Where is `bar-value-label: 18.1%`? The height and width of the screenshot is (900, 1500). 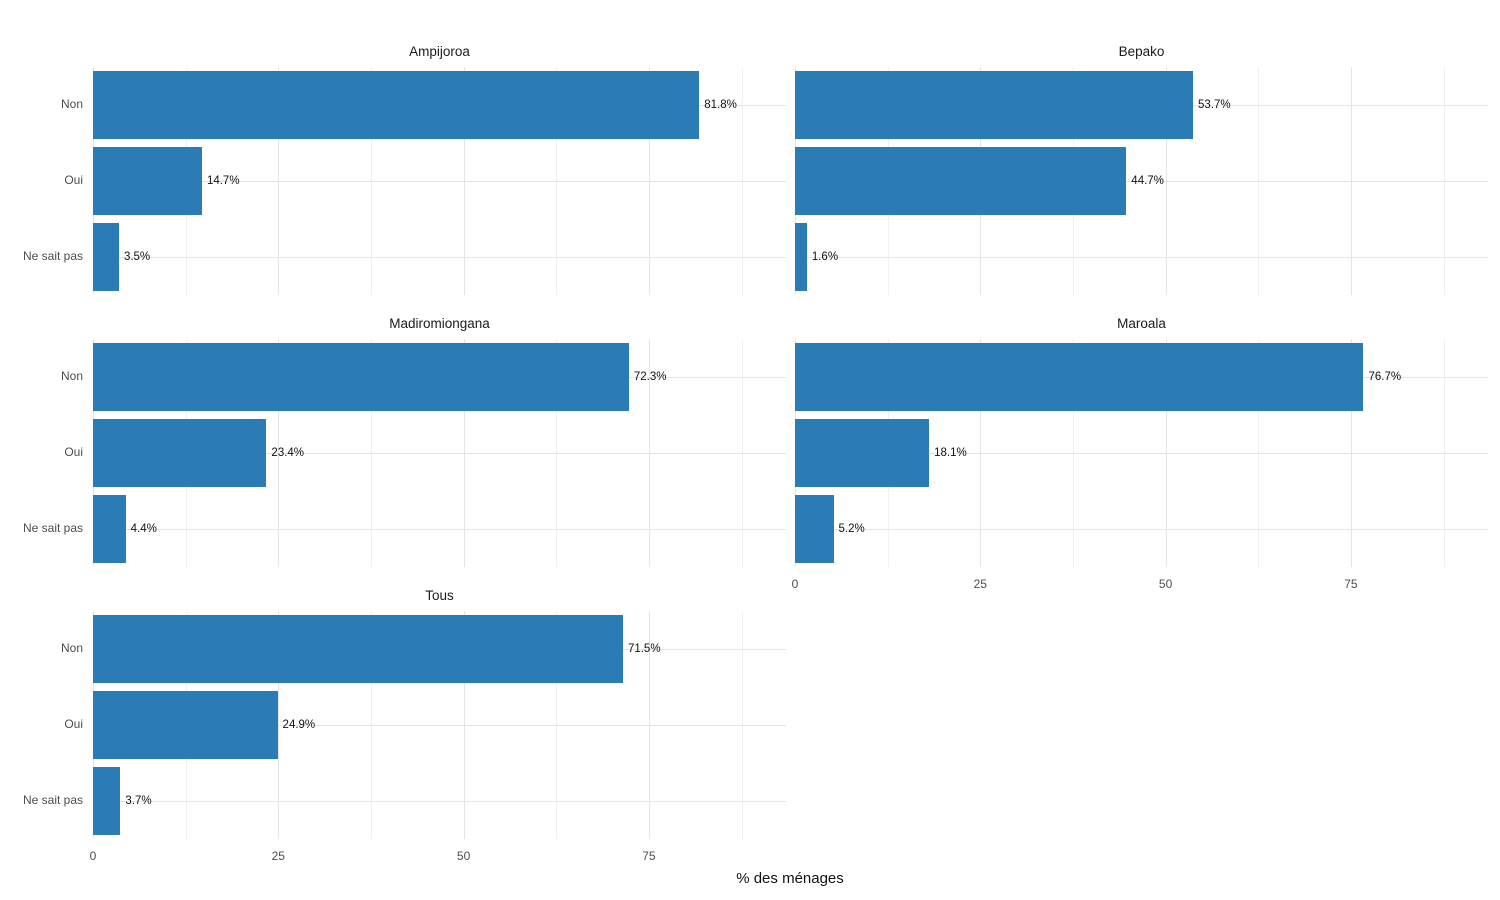 bar-value-label: 18.1% is located at coordinates (950, 453).